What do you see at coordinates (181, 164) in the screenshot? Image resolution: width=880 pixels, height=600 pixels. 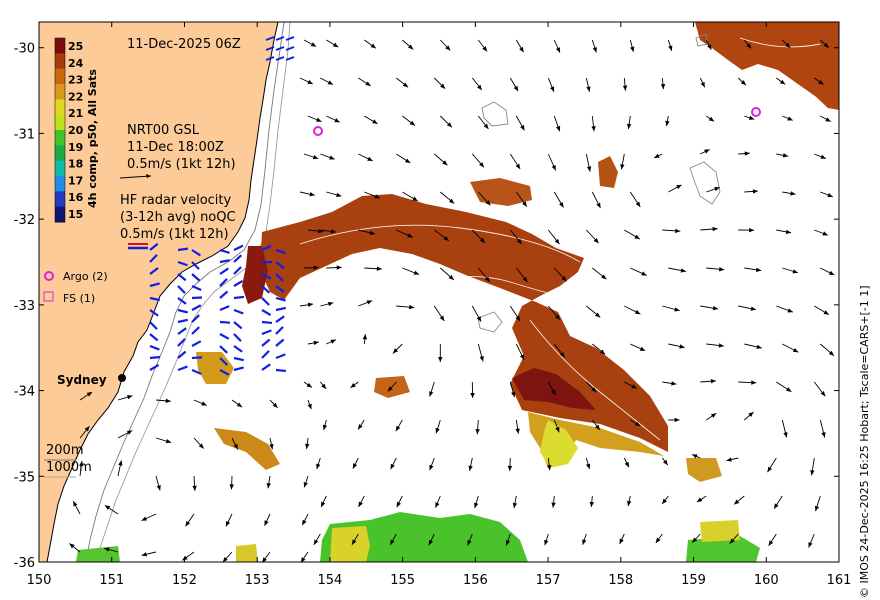 I see `legend-nrt-scale: 0.5m/s (1kt 12h)` at bounding box center [181, 164].